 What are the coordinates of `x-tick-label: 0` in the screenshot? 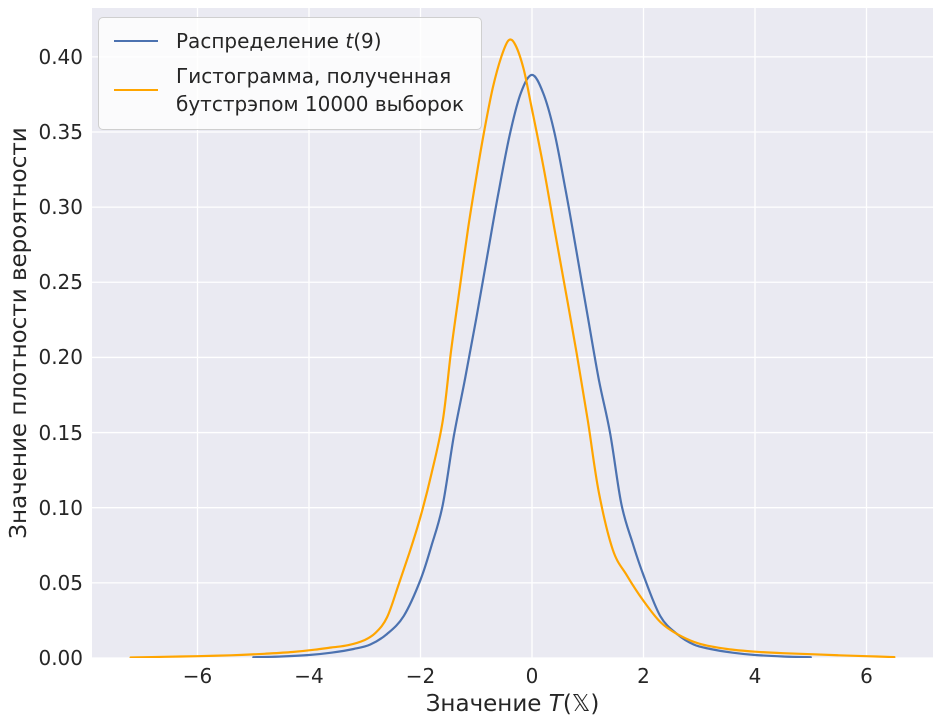 It's located at (532, 676).